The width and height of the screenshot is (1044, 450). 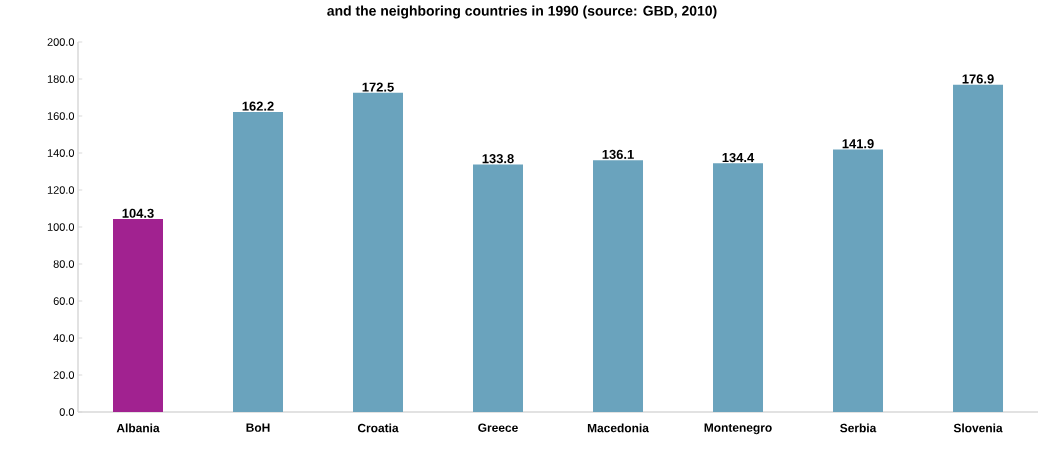 What do you see at coordinates (498, 427) in the screenshot?
I see `x-tick-label: Greece` at bounding box center [498, 427].